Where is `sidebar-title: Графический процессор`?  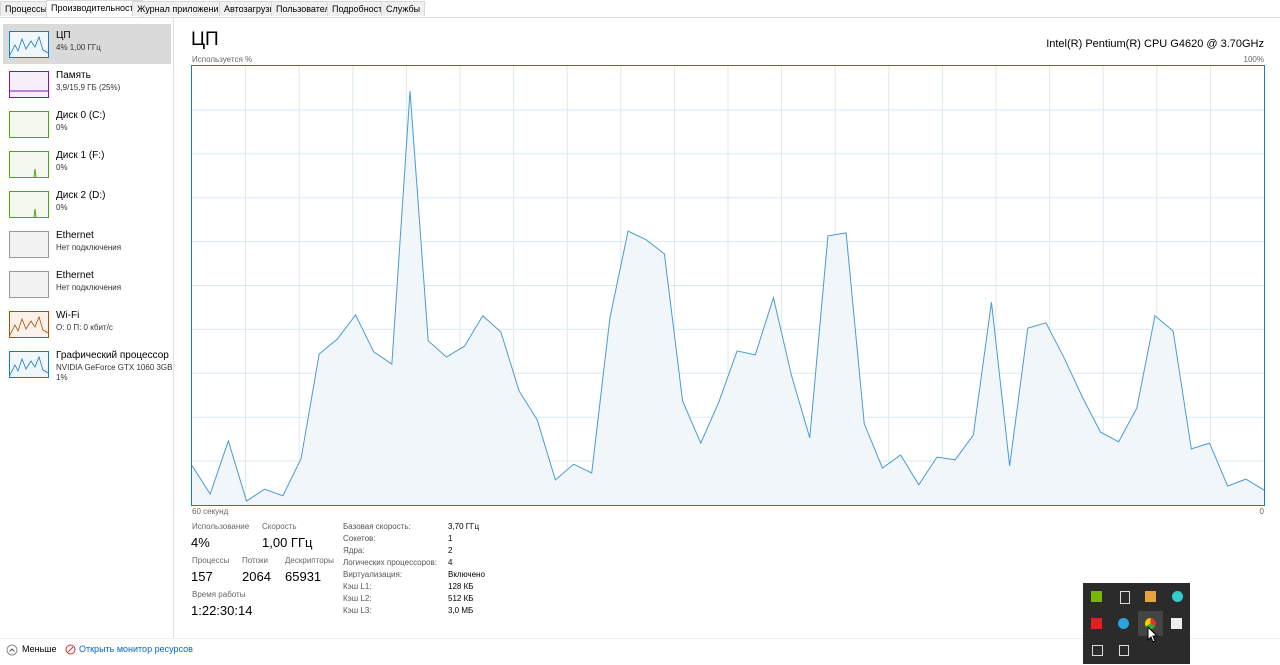 sidebar-title: Графический процессор is located at coordinates (112, 355).